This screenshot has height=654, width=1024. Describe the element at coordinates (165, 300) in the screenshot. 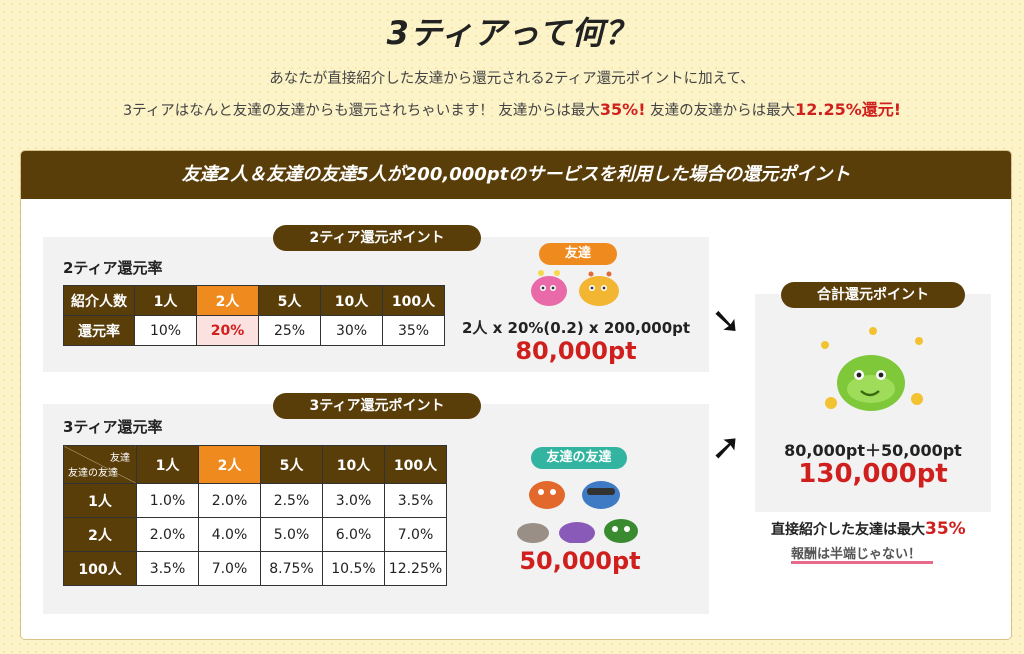

I see `tier2-header-1: 1人` at that location.